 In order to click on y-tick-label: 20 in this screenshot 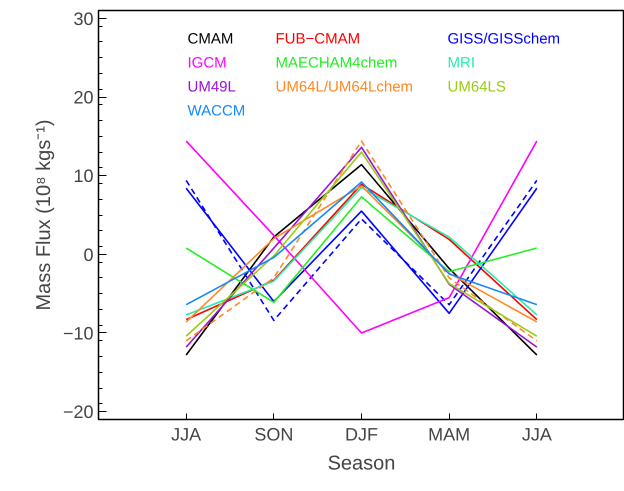, I will do `click(83, 98)`.